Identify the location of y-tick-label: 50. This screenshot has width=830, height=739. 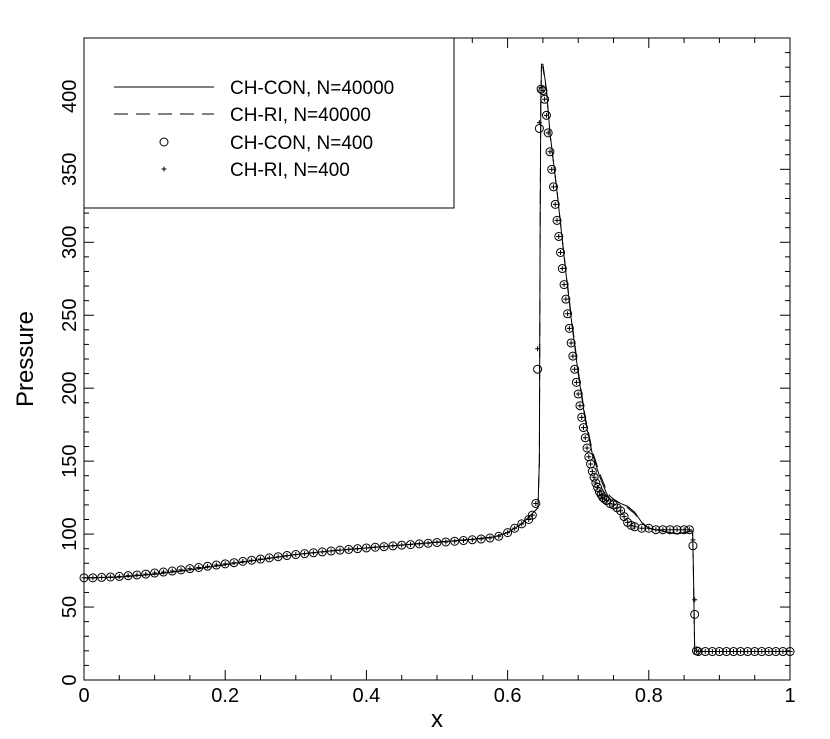
(70, 607).